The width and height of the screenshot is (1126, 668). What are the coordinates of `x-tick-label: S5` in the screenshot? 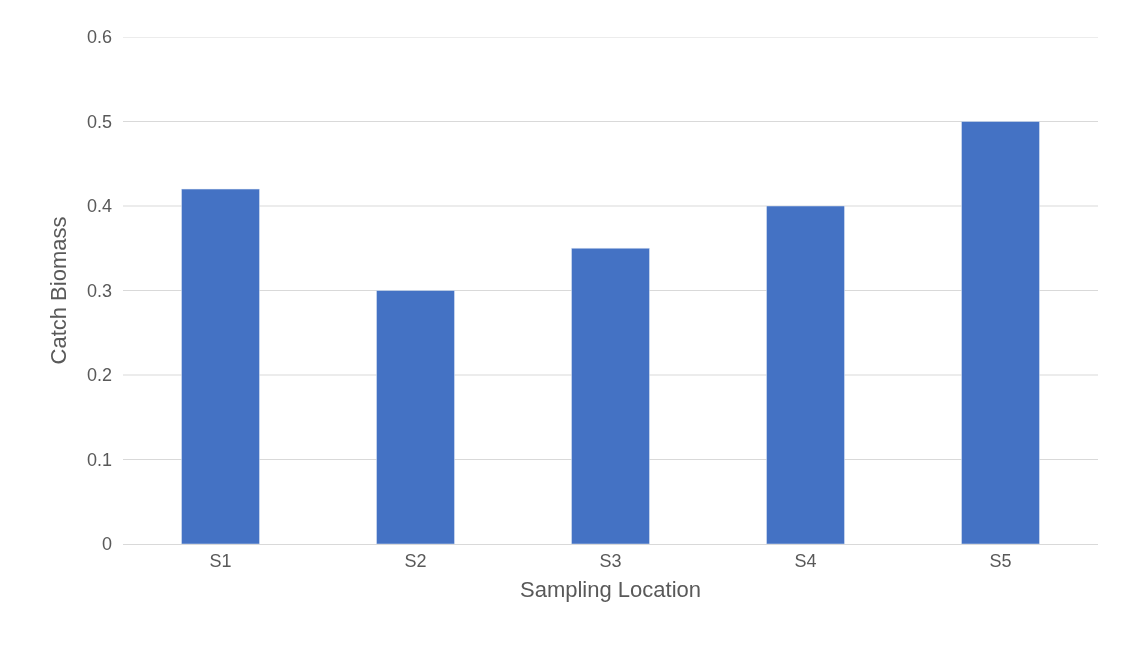 It's located at (1000, 560).